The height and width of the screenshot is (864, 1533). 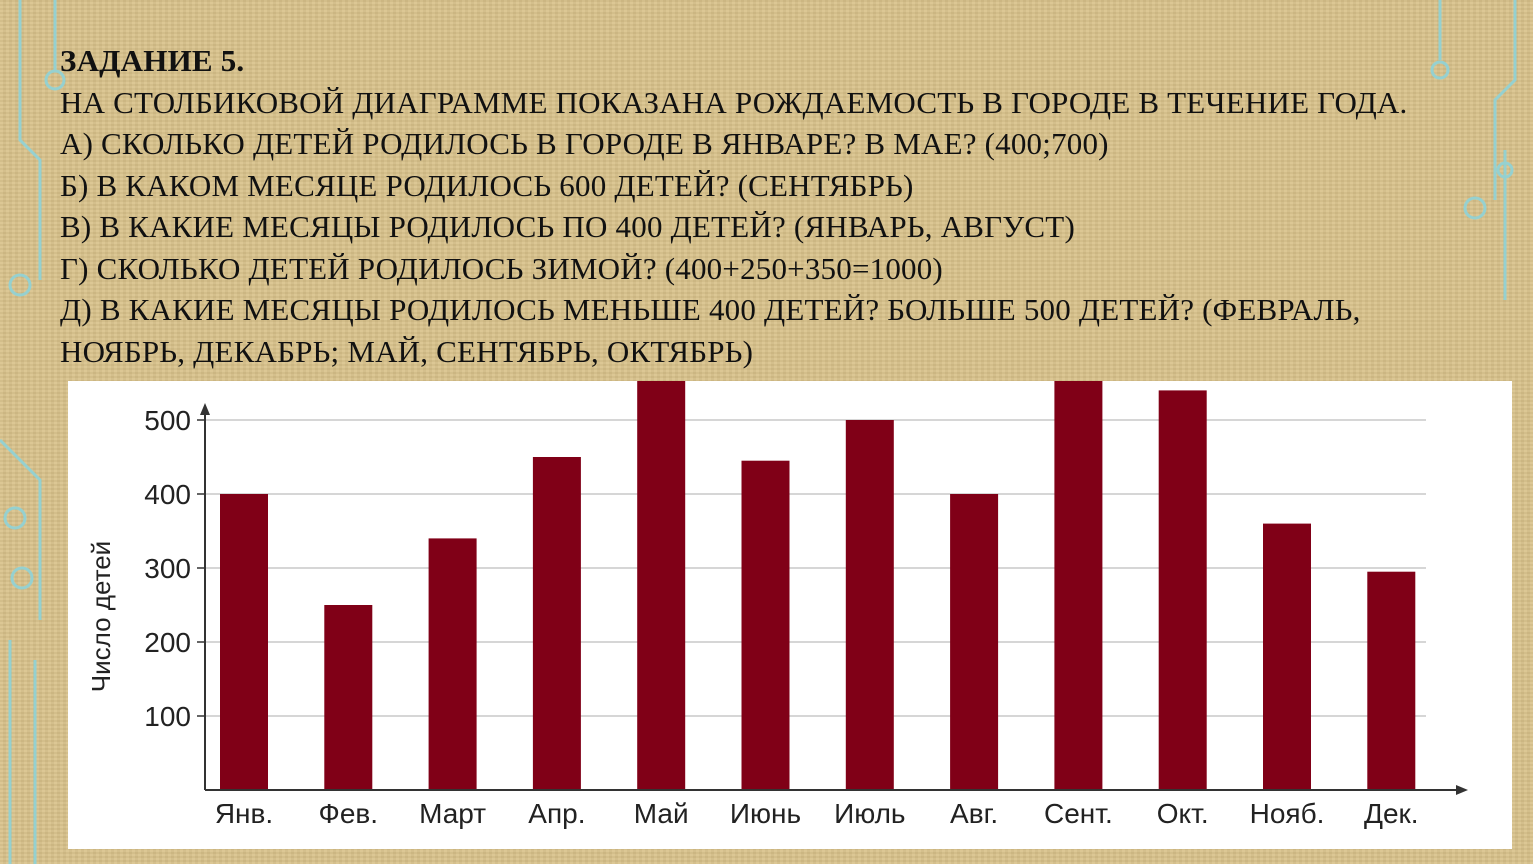 What do you see at coordinates (205, 409) in the screenshot?
I see `y-axis-arrow` at bounding box center [205, 409].